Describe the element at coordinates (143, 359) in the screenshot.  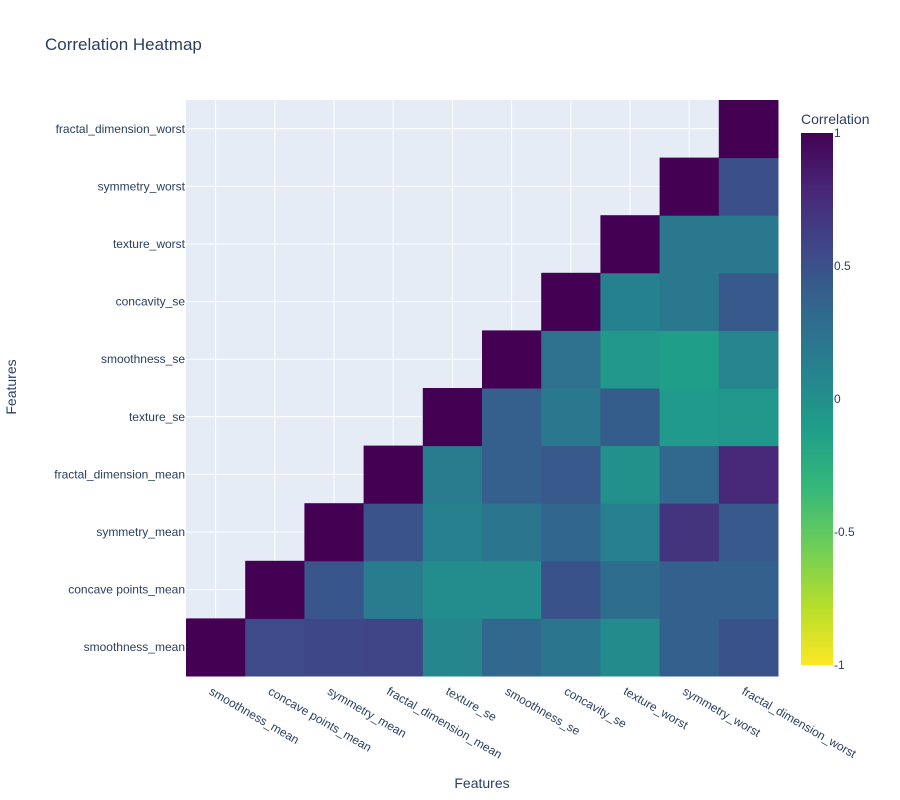
I see `y-tick-label: smoothness_se` at that location.